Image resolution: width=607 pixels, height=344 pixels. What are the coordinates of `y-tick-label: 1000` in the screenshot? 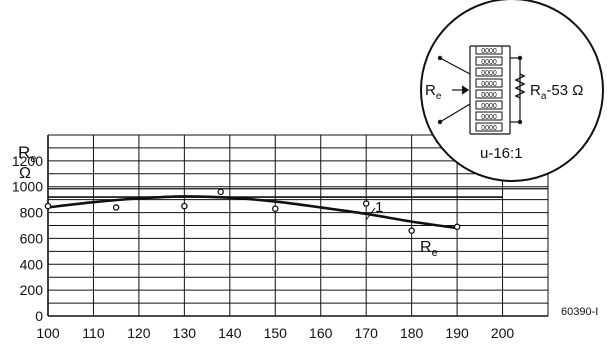 It's located at (27, 187).